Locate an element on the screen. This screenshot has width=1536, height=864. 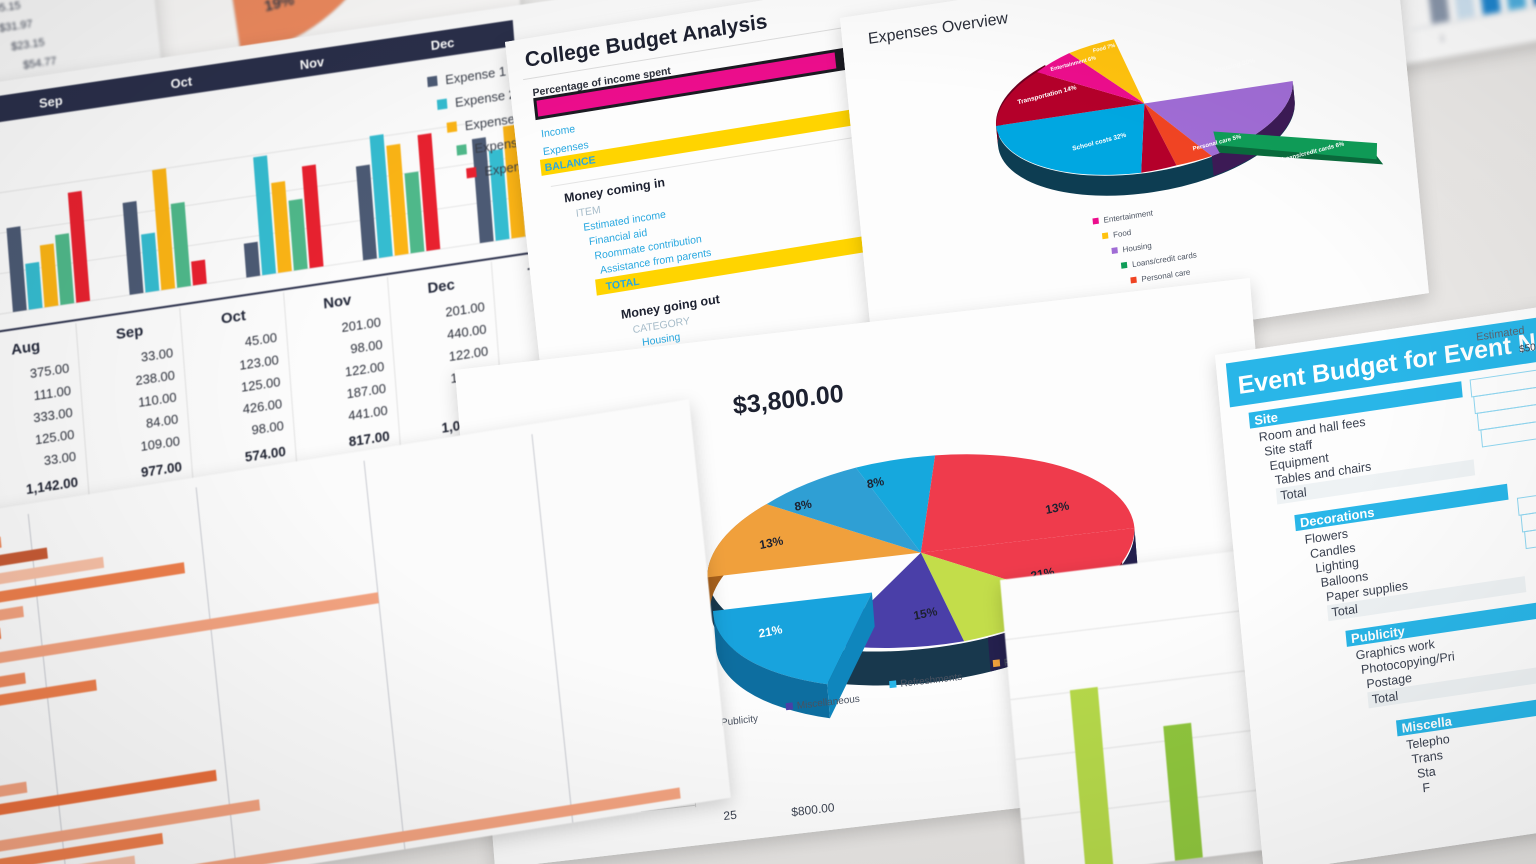
table-cell: 109.00 is located at coordinates (160, 443).